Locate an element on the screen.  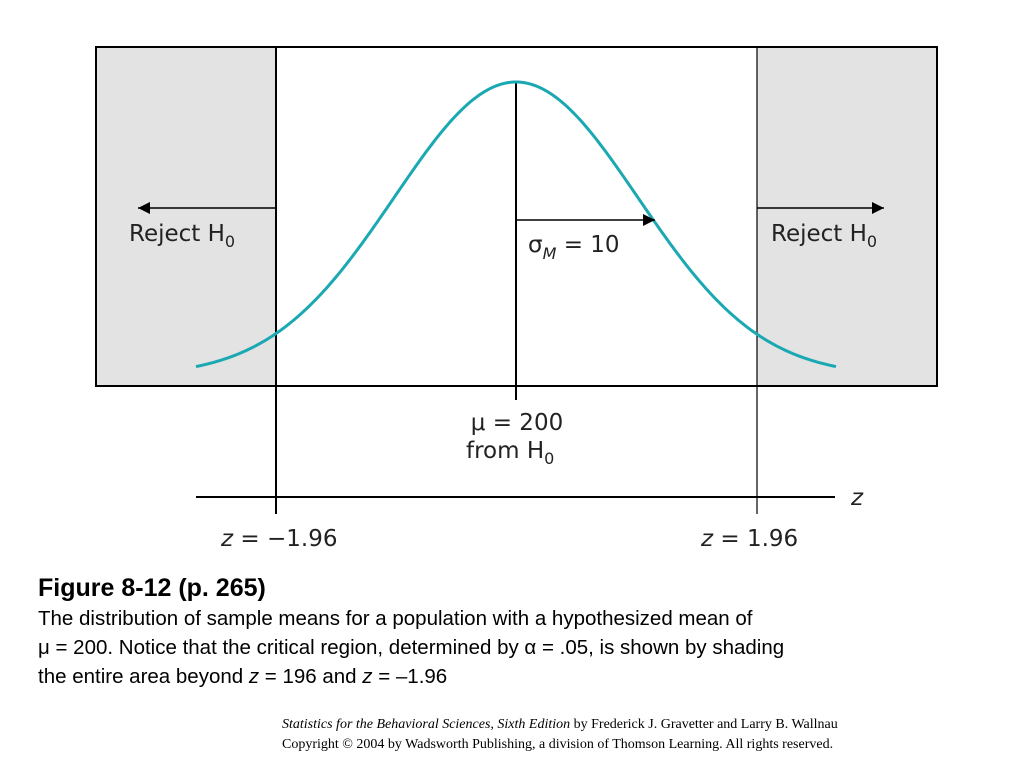
mean-label: μ = 200 is located at coordinates (517, 423).